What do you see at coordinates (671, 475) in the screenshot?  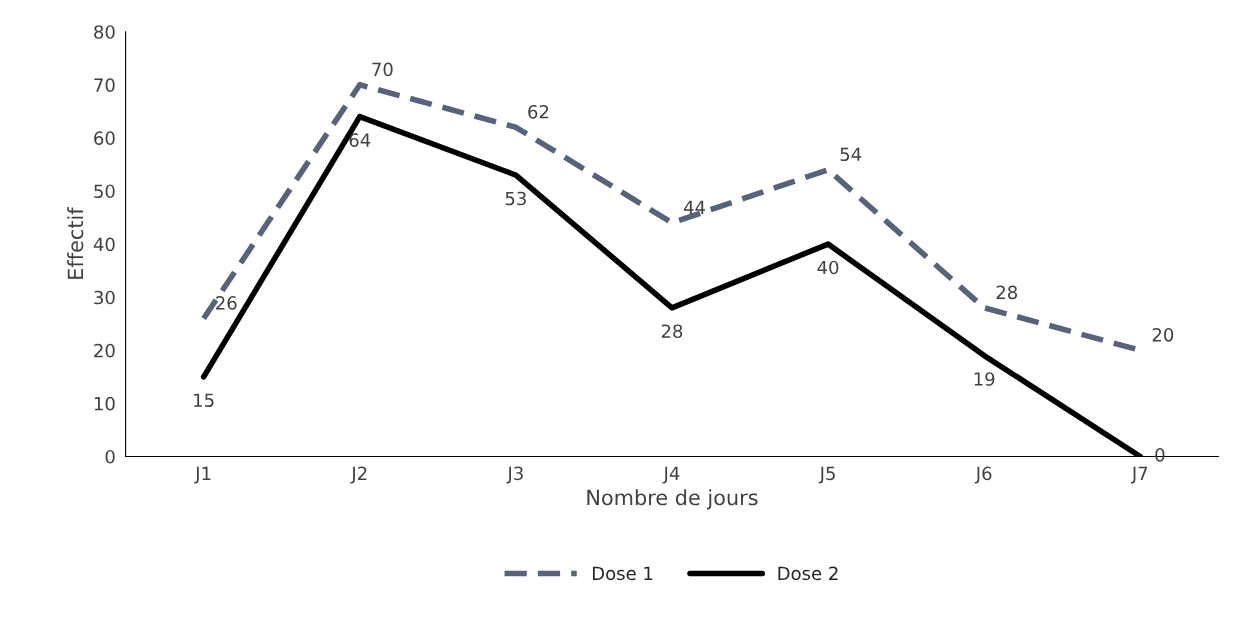 I see `x-tick-label: J4` at bounding box center [671, 475].